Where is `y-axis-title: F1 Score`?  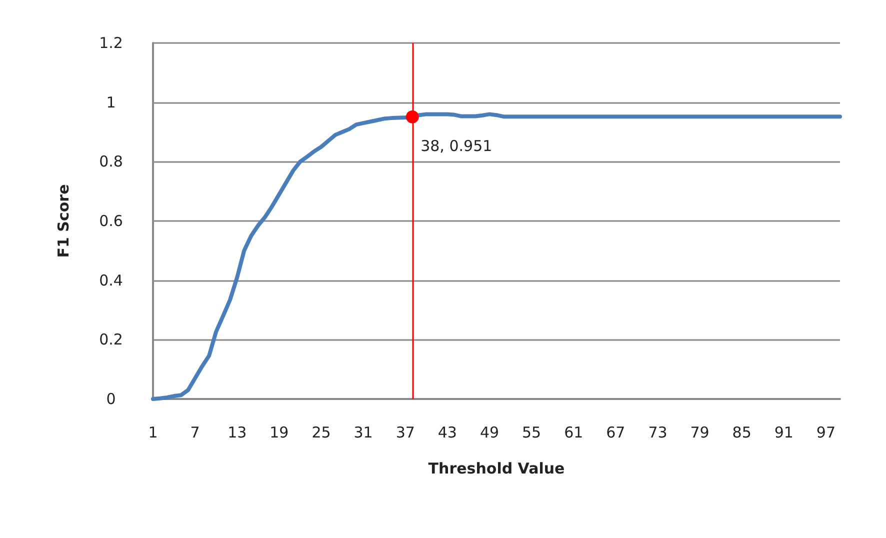 y-axis-title: F1 Score is located at coordinates (63, 221).